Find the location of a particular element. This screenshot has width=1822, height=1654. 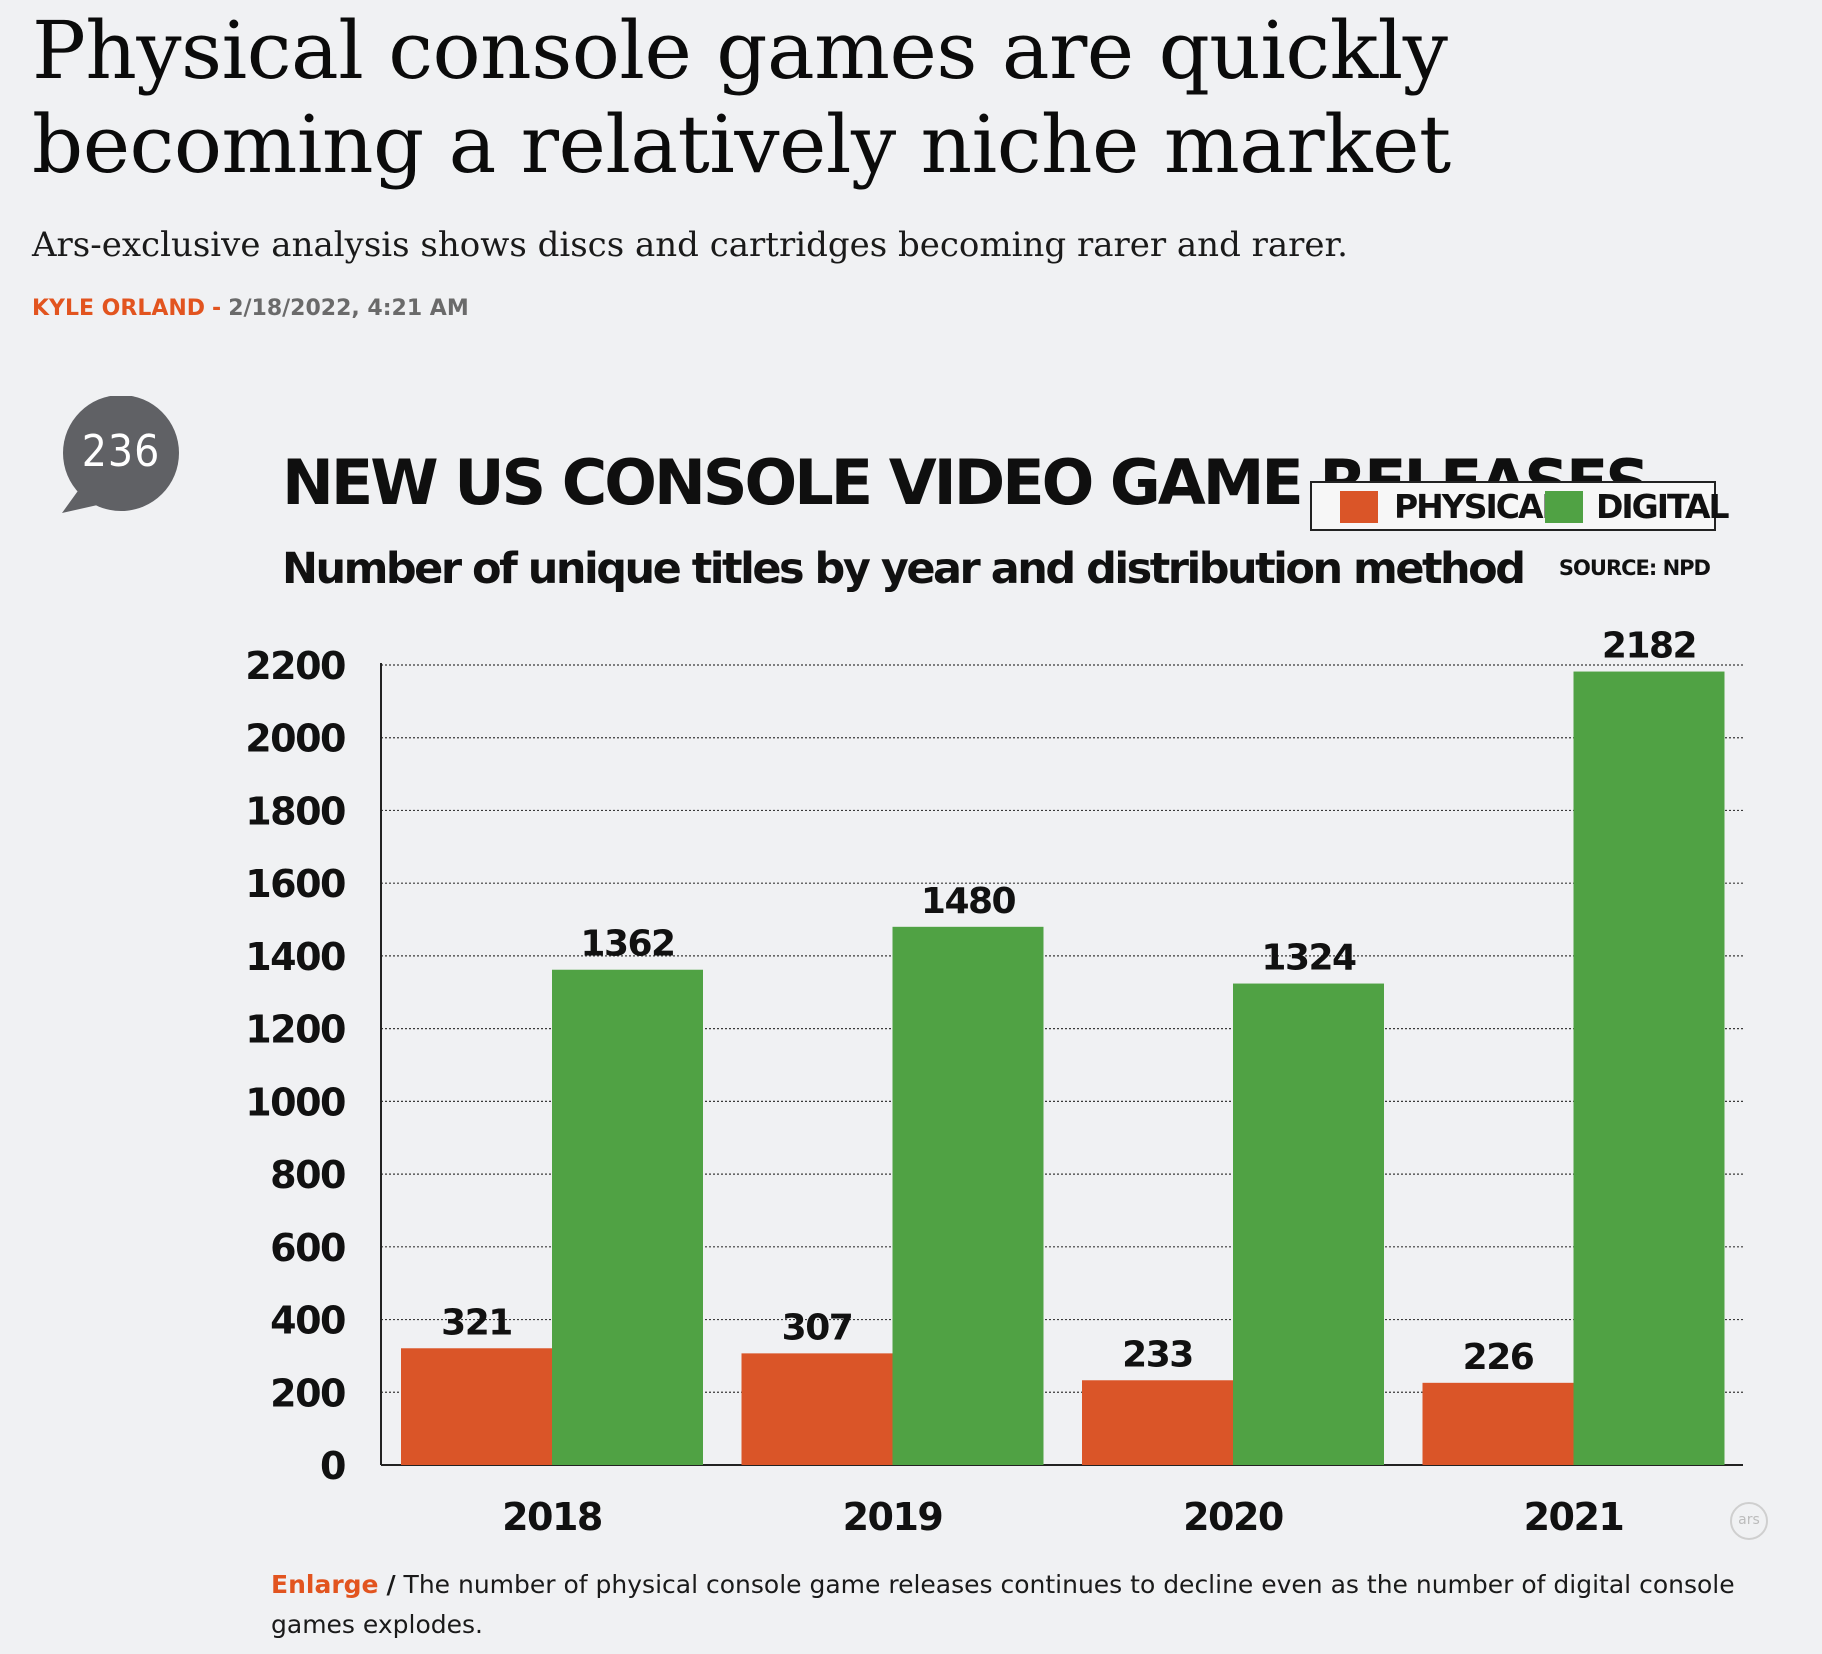

bar-physical-2019 is located at coordinates (817, 1409).